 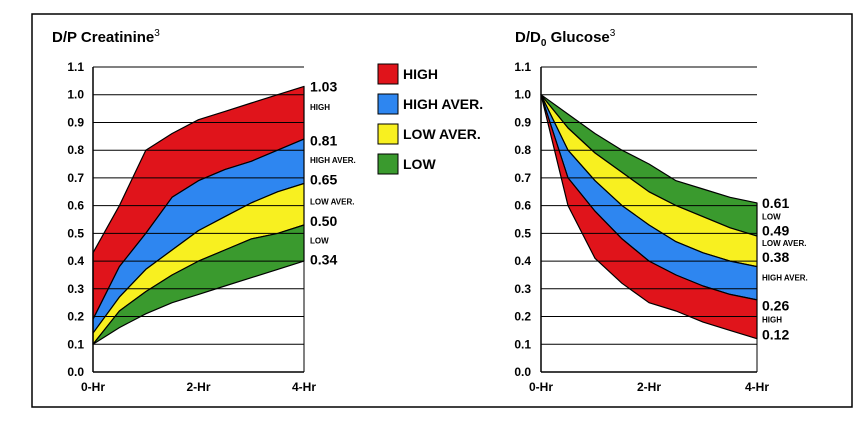 I want to click on creatinine-y-tick-labels: 0.0 0.1 0.2 0.3 0.4 0.5 0.6 0.7 0.8 0.9 1.0 1.1, so click(x=75, y=219).